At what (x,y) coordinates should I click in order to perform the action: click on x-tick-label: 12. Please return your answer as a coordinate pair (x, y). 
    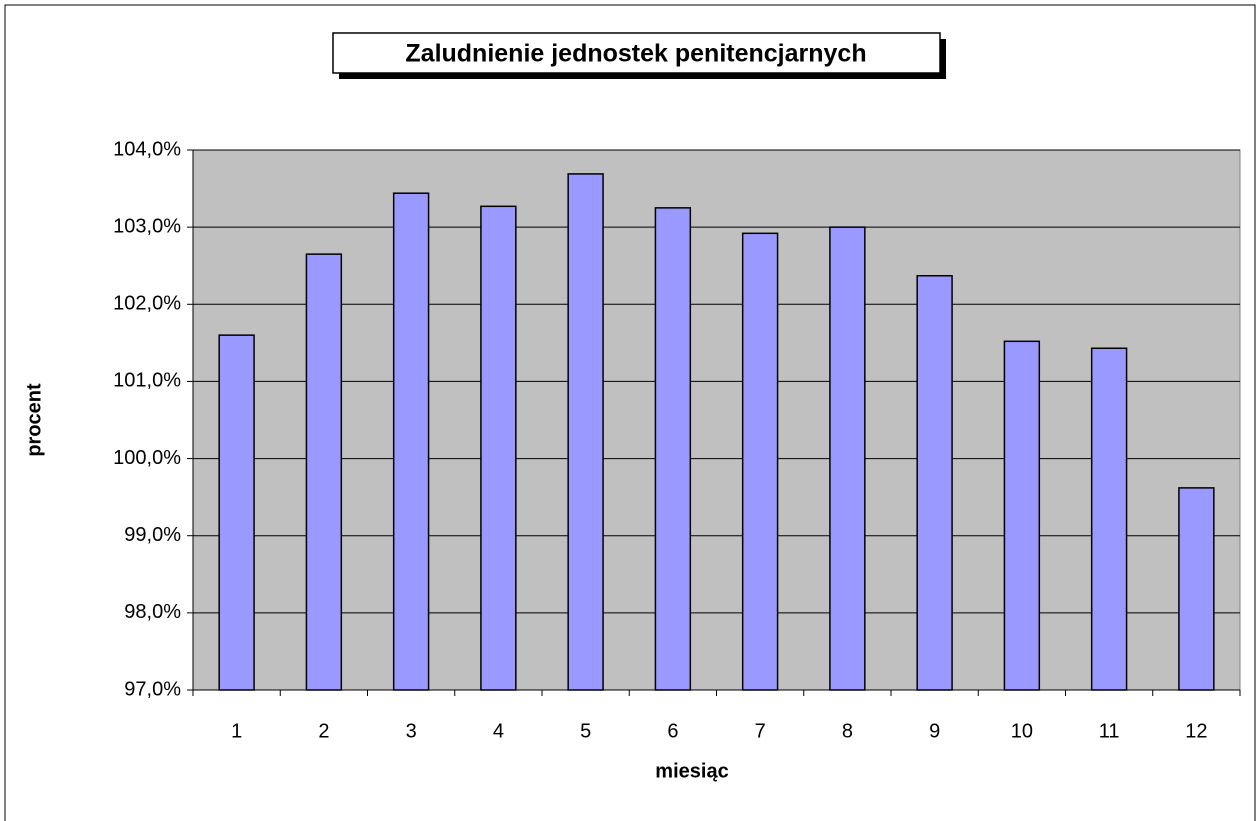
    Looking at the image, I should click on (1196, 731).